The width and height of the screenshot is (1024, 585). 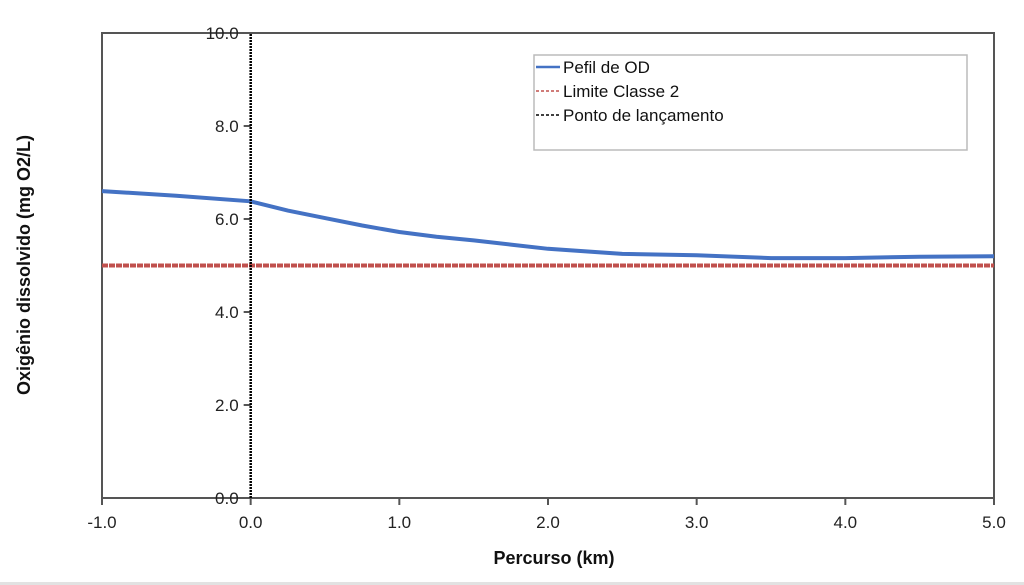 I want to click on x-tick-label: 4.0, so click(x=846, y=522).